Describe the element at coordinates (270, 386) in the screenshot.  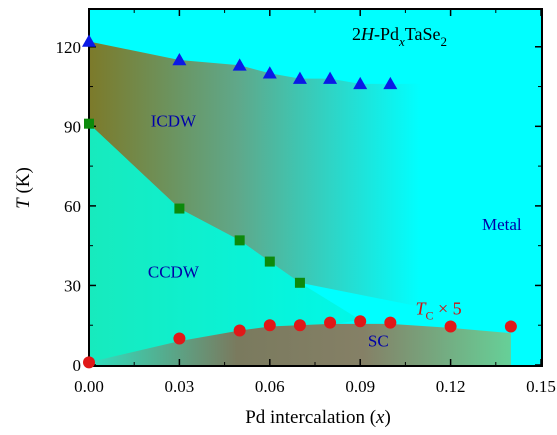
I see `x-tick-label: 0.06` at that location.